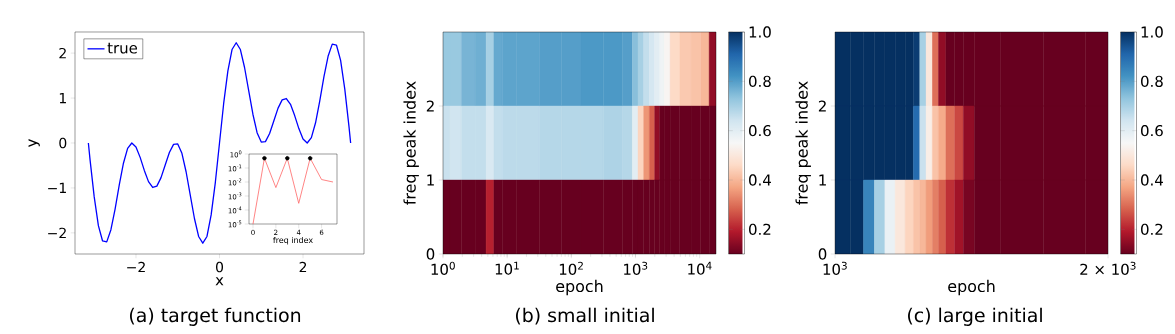 This screenshot has height=334, width=1175. I want to click on x-axis-title: x, so click(219, 281).